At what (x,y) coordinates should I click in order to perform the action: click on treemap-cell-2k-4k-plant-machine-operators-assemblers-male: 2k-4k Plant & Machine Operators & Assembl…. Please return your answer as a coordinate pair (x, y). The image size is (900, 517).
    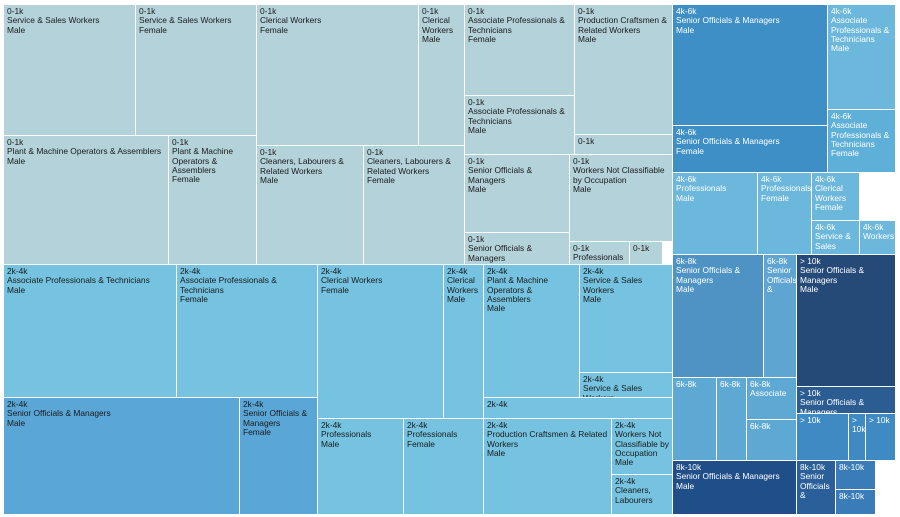
    Looking at the image, I should click on (532, 331).